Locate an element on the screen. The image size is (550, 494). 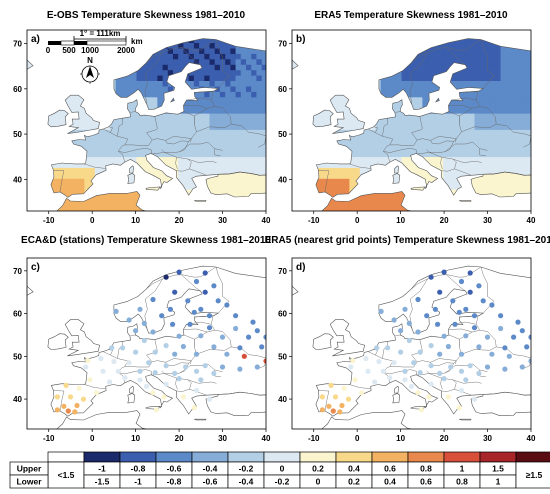
lon-tick-label: 20 is located at coordinates (179, 438).